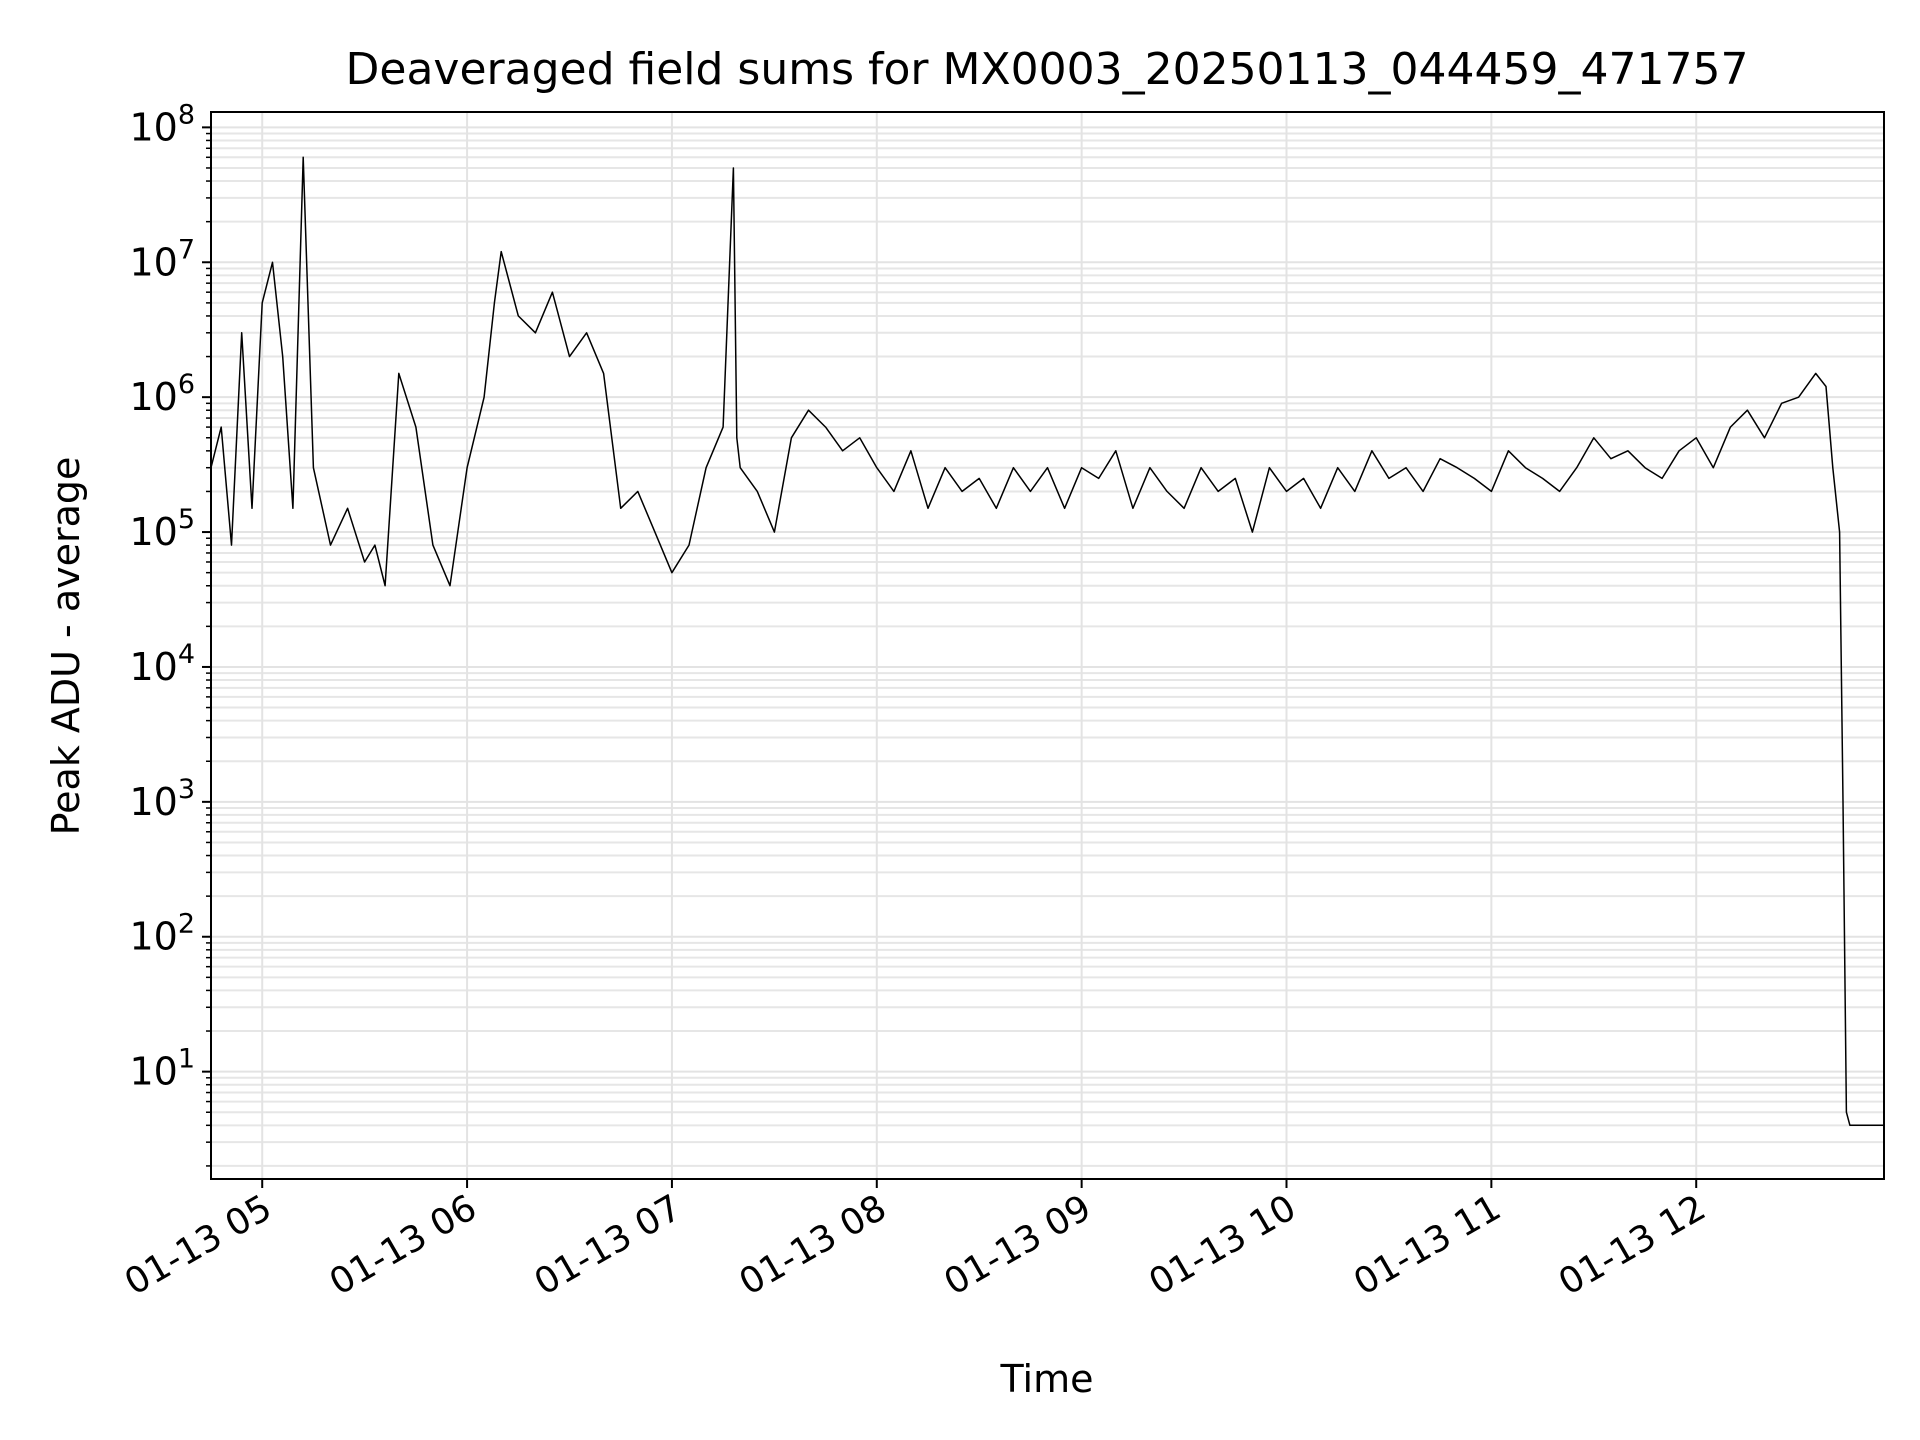 Image resolution: width=1920 pixels, height=1440 pixels. What do you see at coordinates (162, 664) in the screenshot?
I see `y-tick-label: 104` at bounding box center [162, 664].